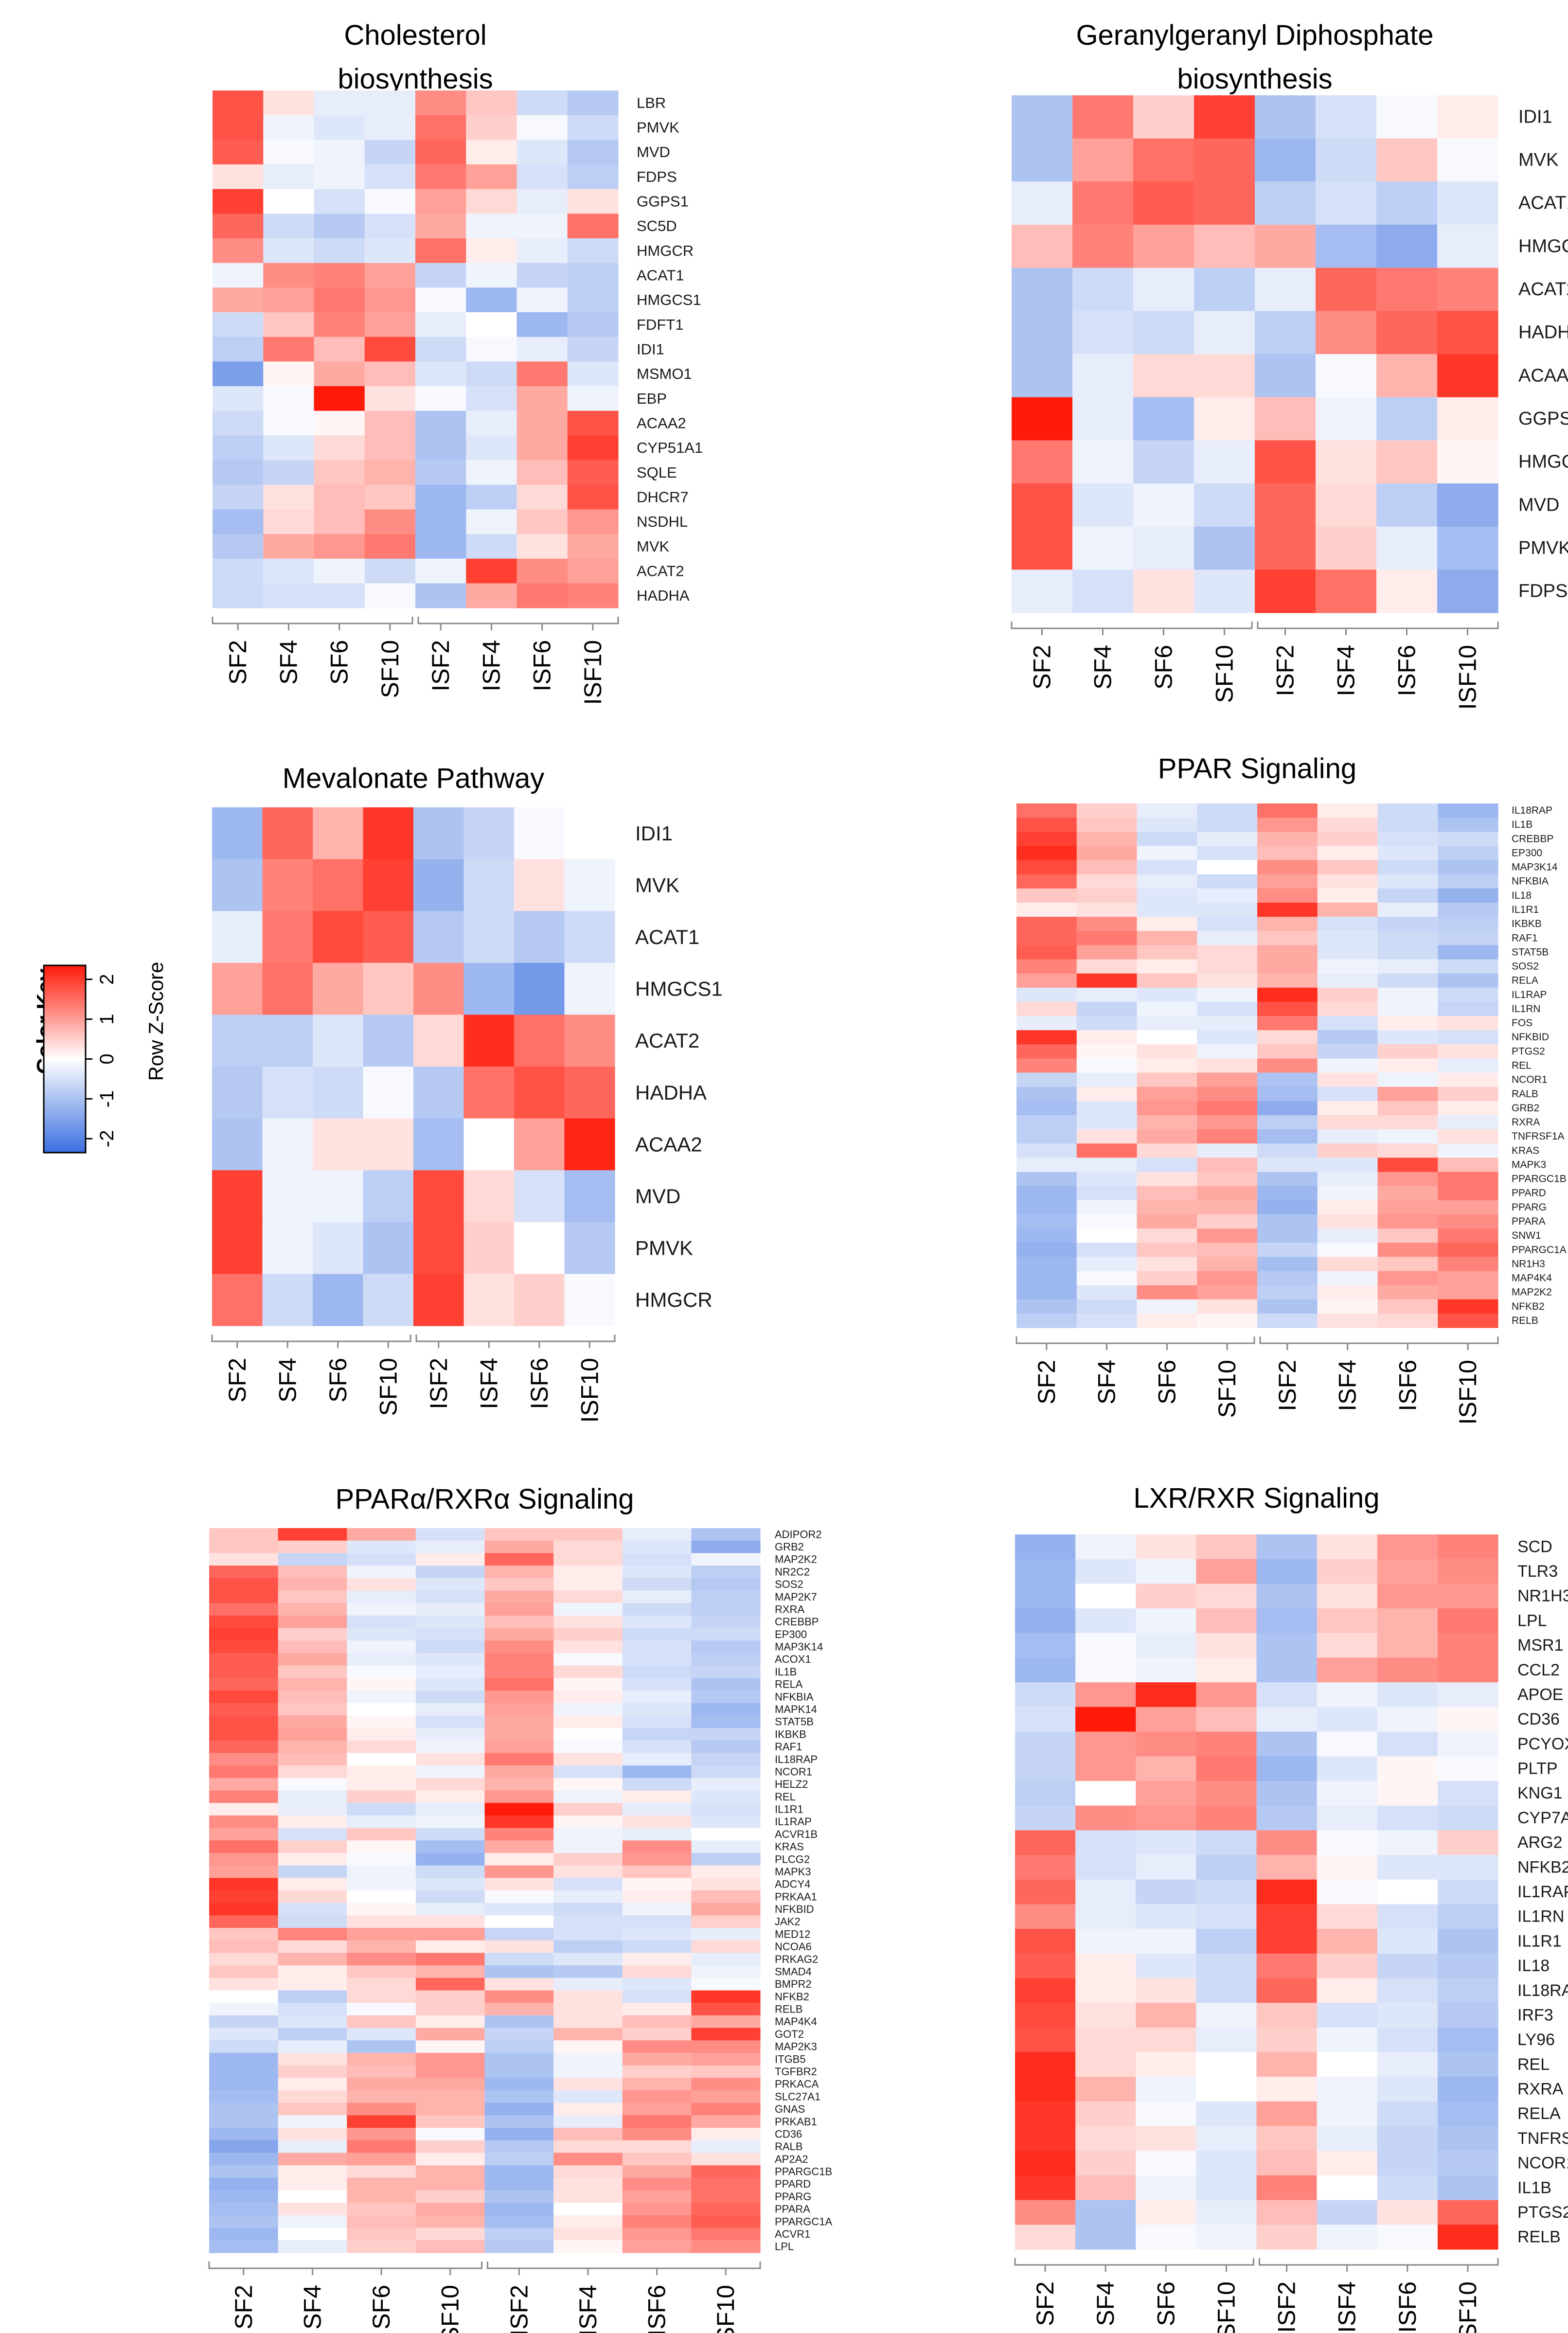 Image resolution: width=1568 pixels, height=2333 pixels. What do you see at coordinates (653, 546) in the screenshot?
I see `row-label: MVK` at bounding box center [653, 546].